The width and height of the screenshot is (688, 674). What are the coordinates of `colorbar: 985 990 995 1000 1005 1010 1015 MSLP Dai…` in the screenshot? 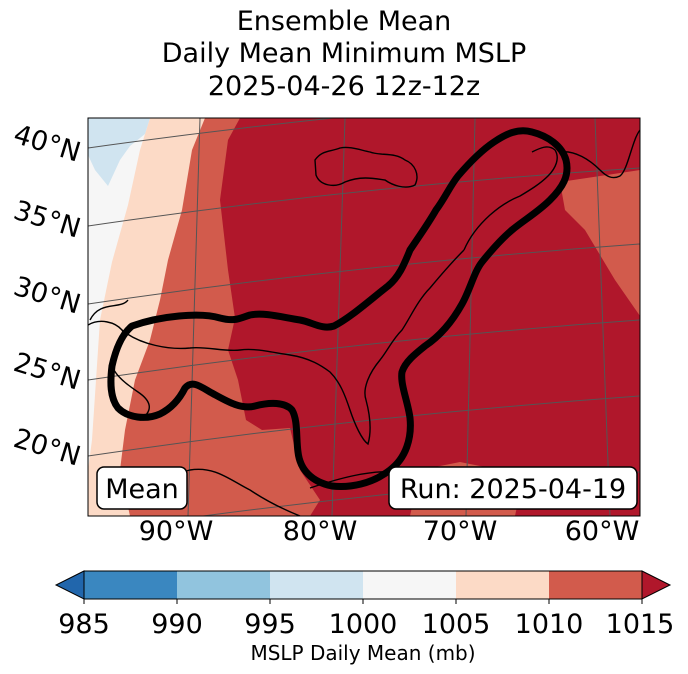 It's located at (364, 617).